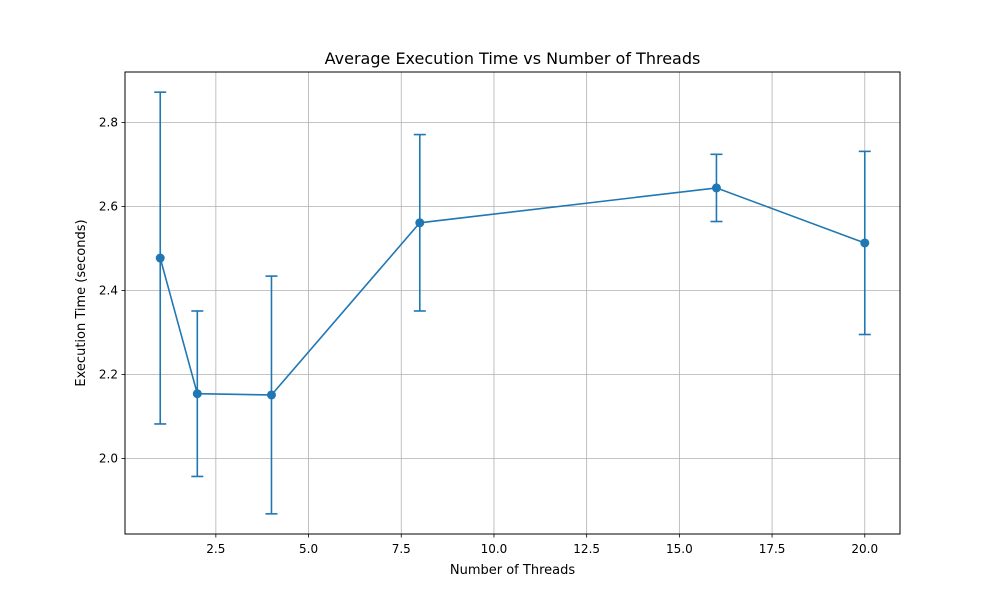 The height and width of the screenshot is (600, 1000). What do you see at coordinates (108, 458) in the screenshot?
I see `y-tick-label: 2.0` at bounding box center [108, 458].